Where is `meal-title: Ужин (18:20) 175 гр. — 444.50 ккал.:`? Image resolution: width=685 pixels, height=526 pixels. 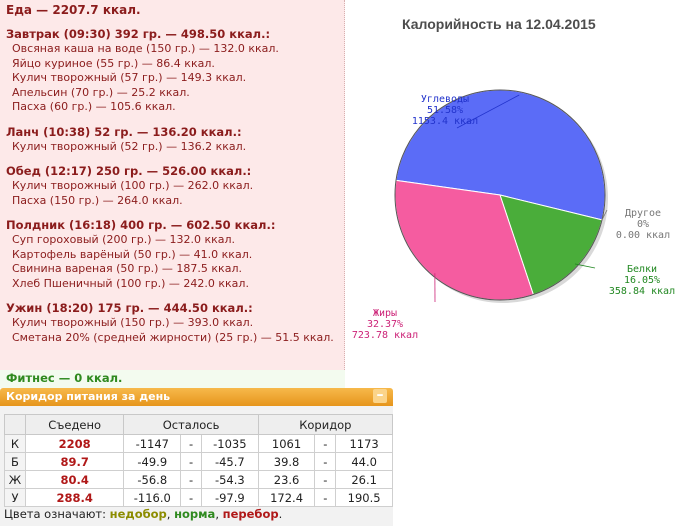 meal-title: Ужин (18:20) 175 гр. — 444.50 ккал.: is located at coordinates (129, 308).